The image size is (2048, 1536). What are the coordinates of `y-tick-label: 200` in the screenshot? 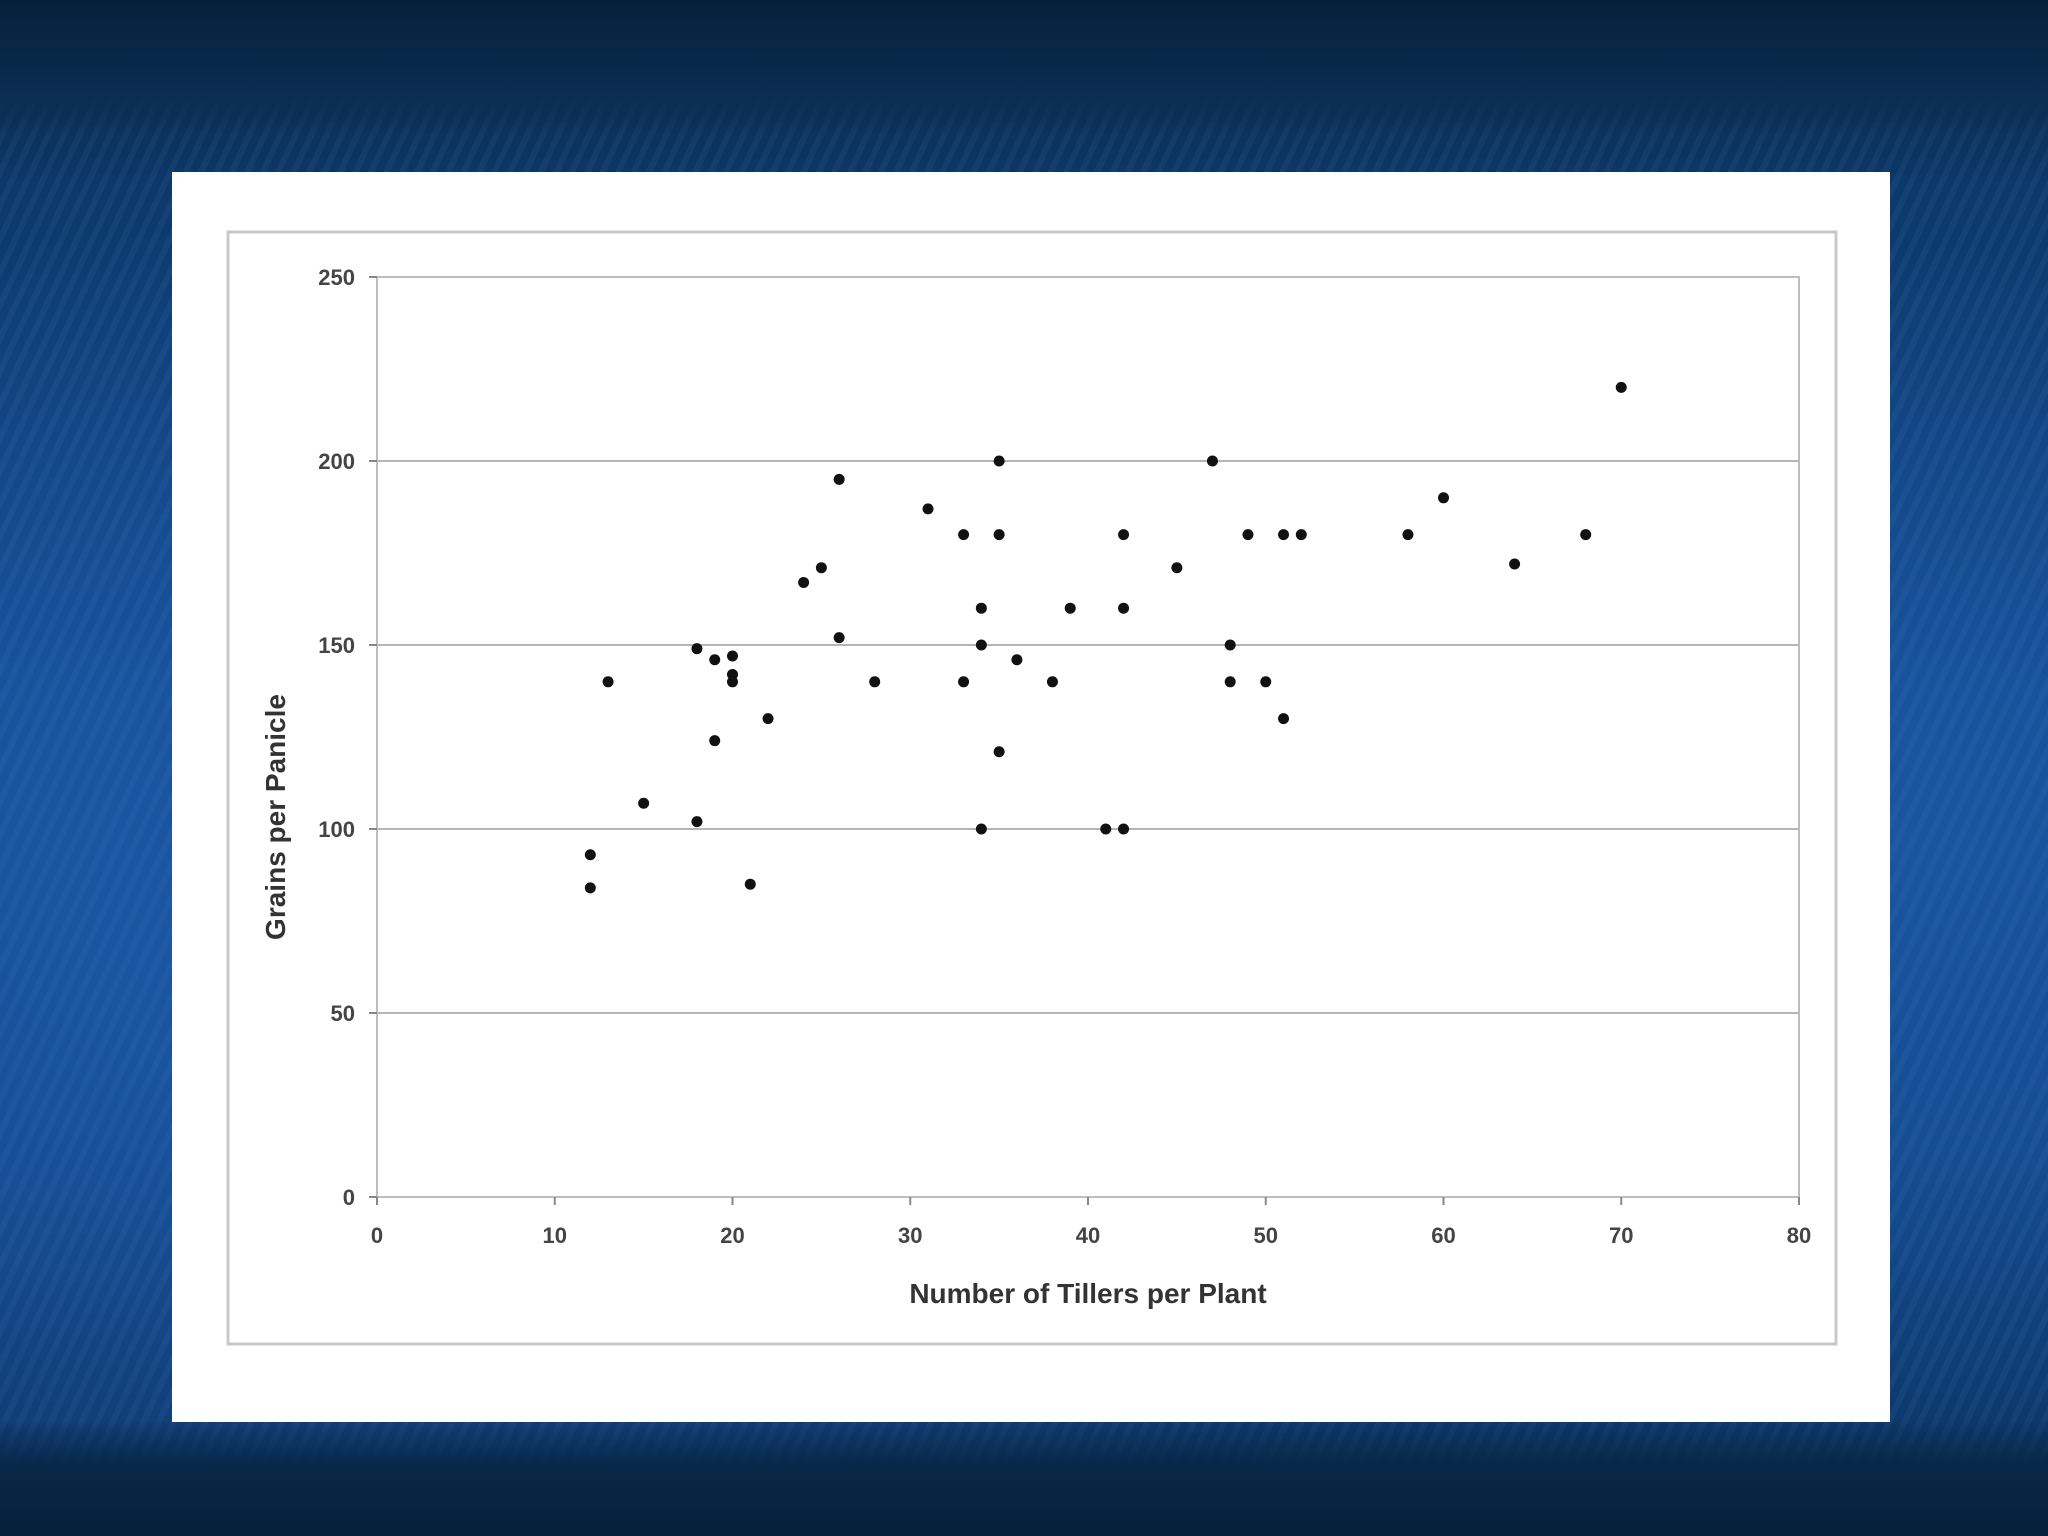 It's located at (336, 461).